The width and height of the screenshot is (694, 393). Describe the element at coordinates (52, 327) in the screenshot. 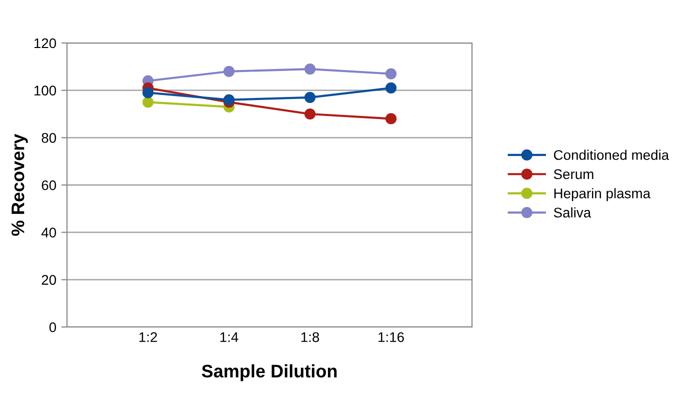

I see `y-tick-label: 0` at that location.